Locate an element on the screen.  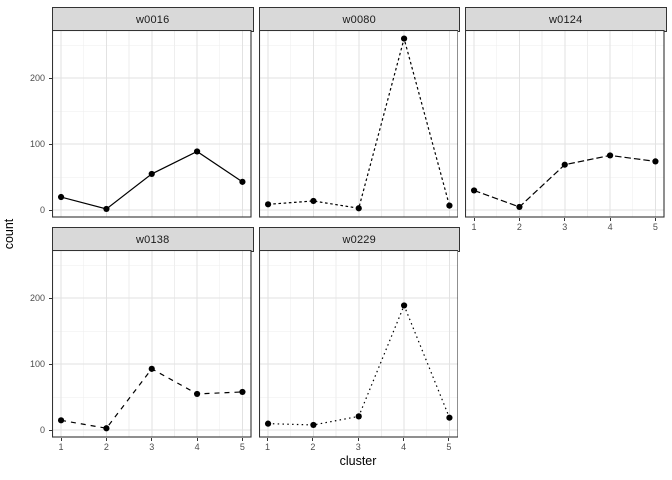
y-axis-title: count is located at coordinates (9, 234).